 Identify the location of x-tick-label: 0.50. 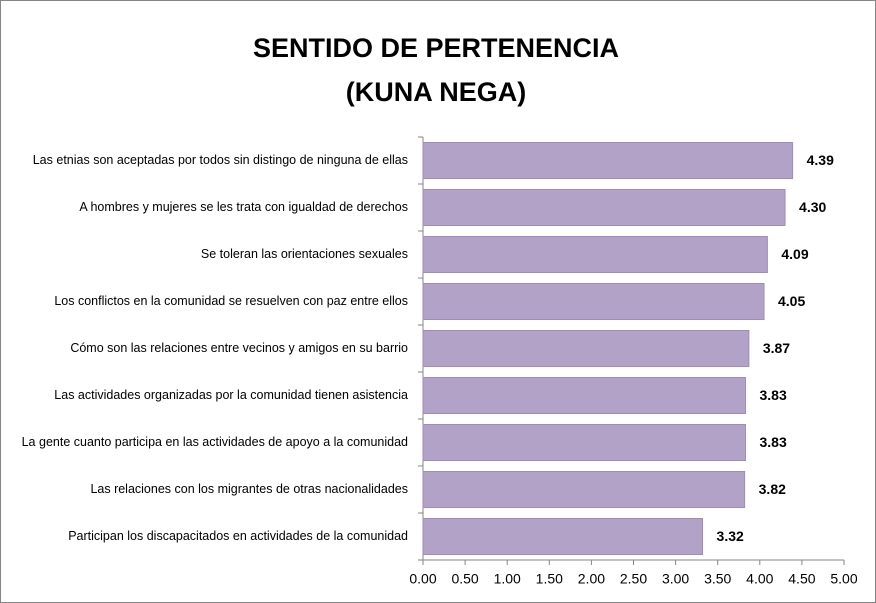
(464, 579).